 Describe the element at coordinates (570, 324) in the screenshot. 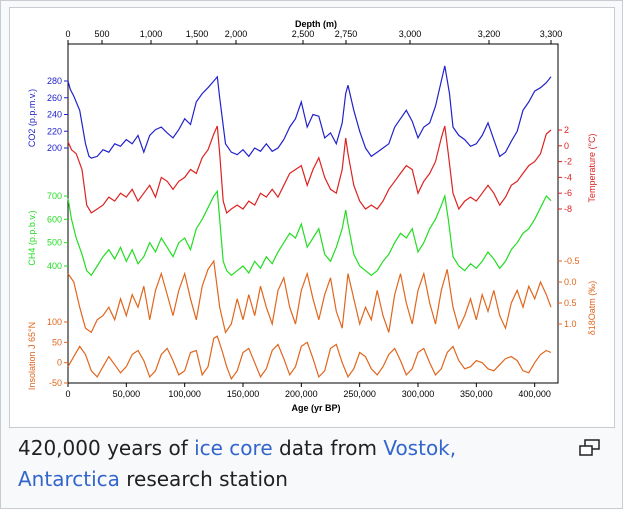

I see `d18o-tick-label: 1.0` at that location.